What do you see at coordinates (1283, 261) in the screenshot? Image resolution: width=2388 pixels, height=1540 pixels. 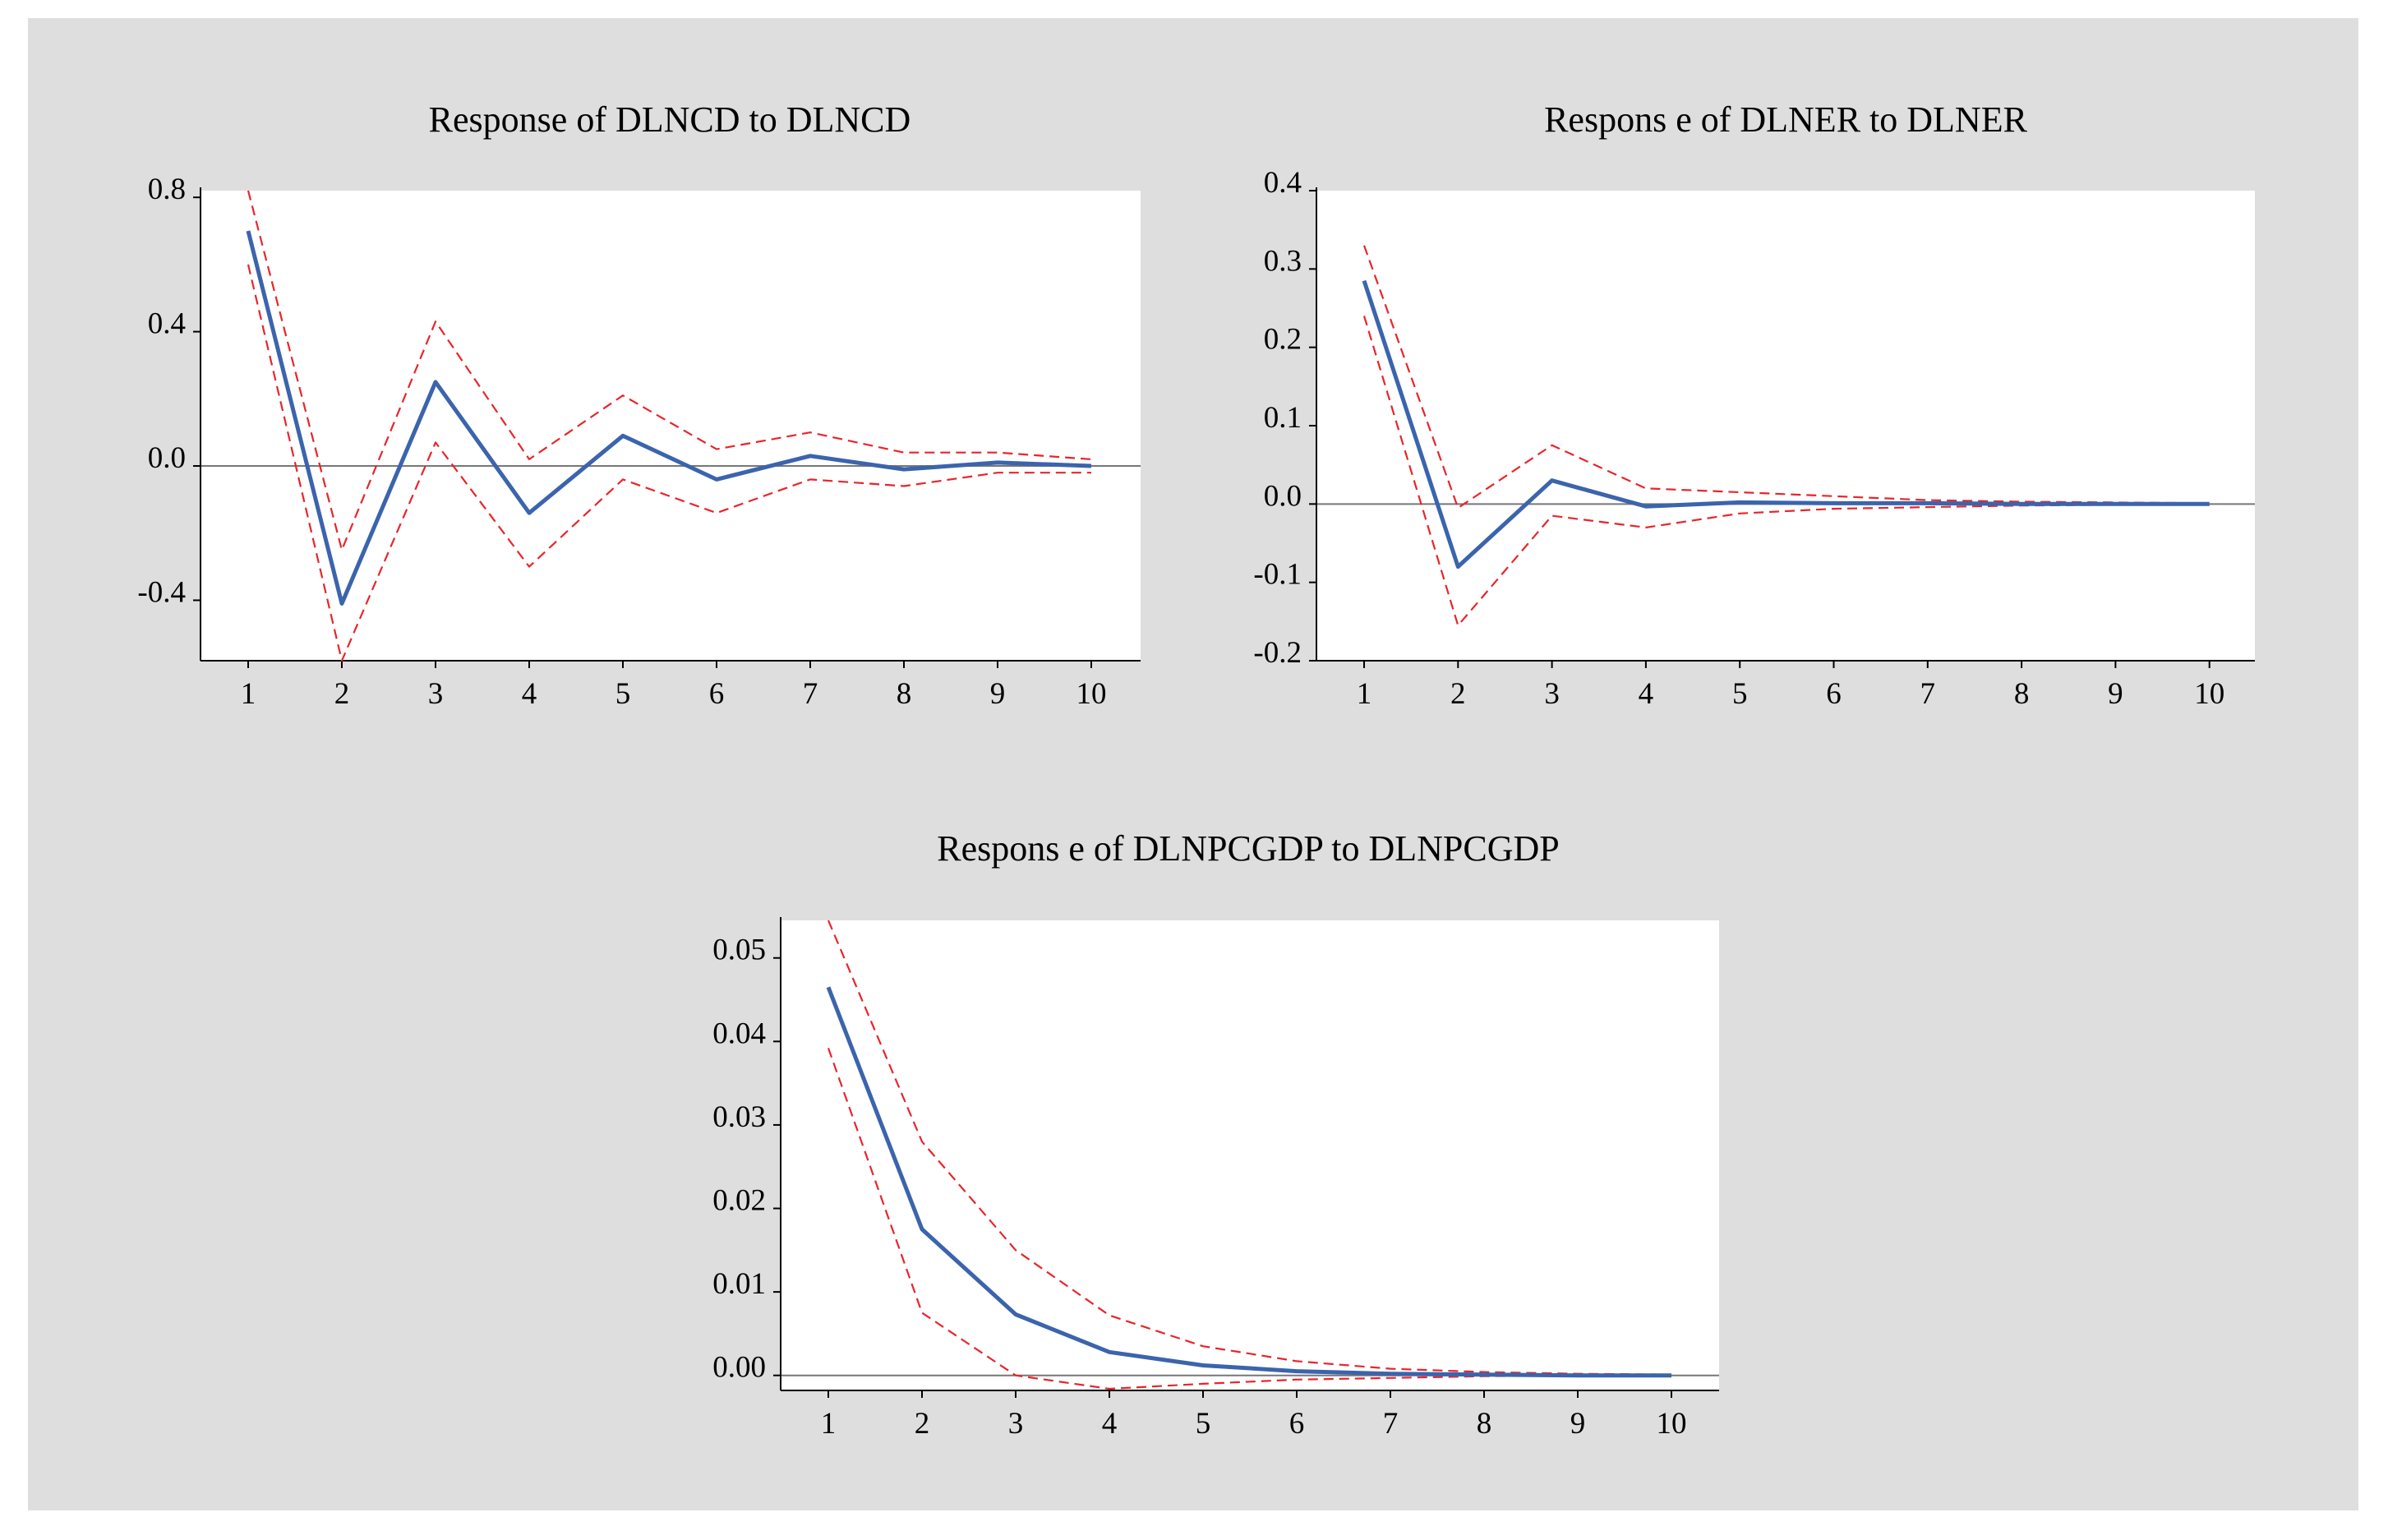 I see `y-tick-label: 0.3` at bounding box center [1283, 261].